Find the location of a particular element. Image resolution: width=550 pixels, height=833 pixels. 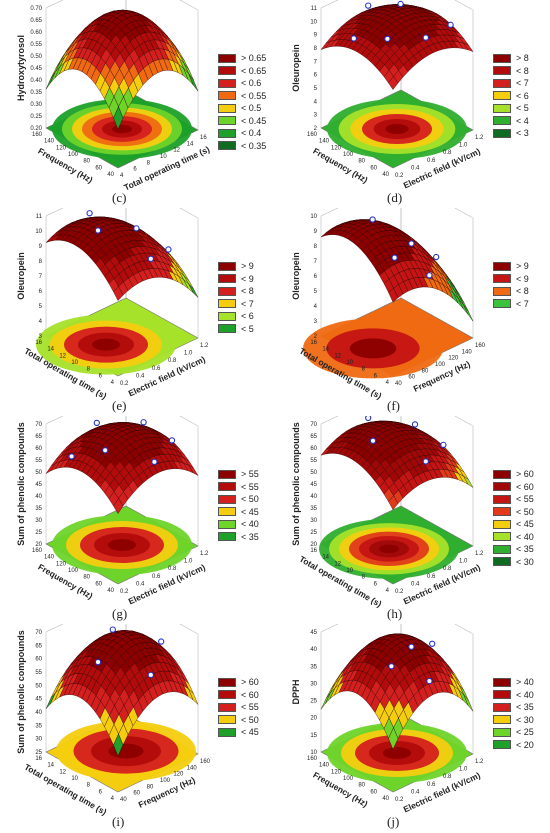

legend: > 60 < 60 < 55 < 50 < 45 < 40 < 35 < 30 is located at coordinates (513, 518).